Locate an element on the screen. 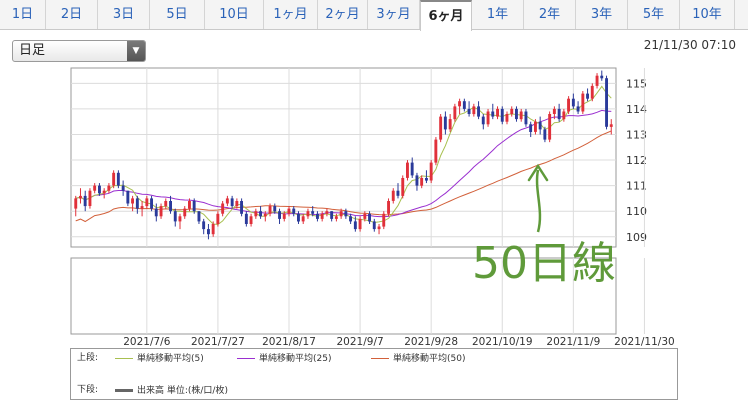 Image resolution: width=748 pixels, height=402 pixels. legend-ma5: 単純移動平均(5) is located at coordinates (159, 357).